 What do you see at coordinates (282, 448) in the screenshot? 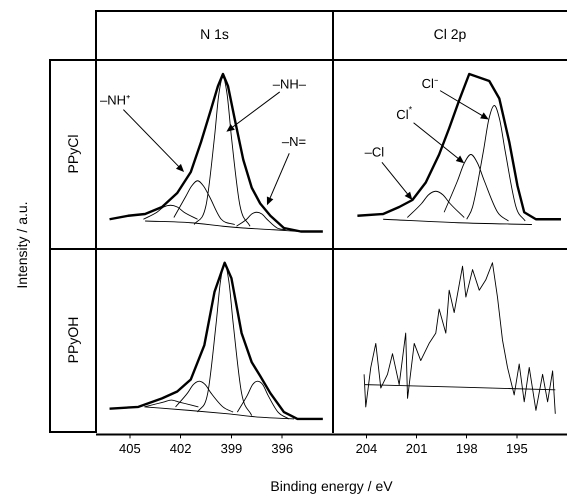
I see `x-tick-label: 396` at bounding box center [282, 448].